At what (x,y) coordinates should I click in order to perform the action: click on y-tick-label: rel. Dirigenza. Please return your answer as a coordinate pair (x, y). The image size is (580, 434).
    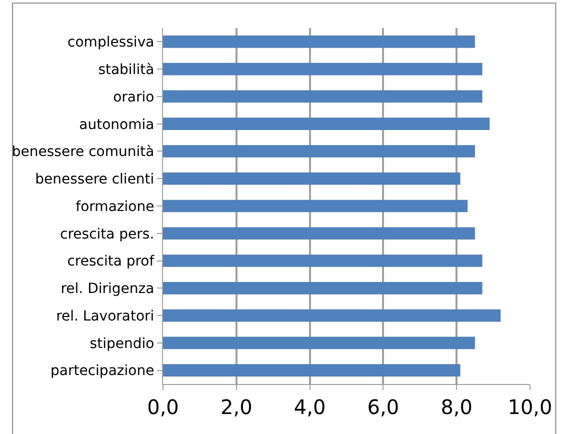
    Looking at the image, I should click on (107, 289).